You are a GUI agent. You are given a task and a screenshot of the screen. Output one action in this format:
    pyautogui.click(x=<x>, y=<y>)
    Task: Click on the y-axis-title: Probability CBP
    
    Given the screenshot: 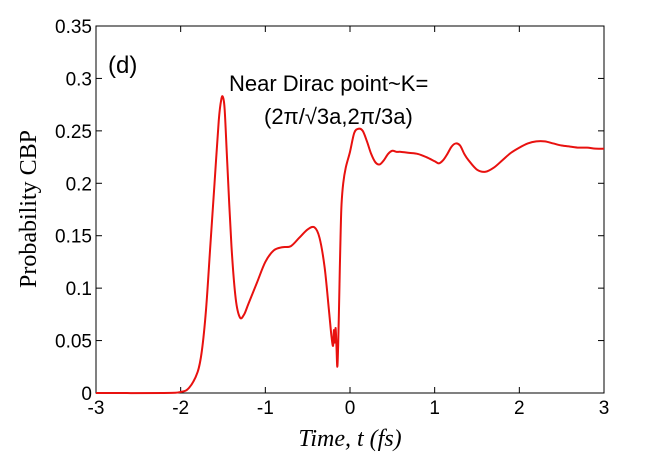 What is the action you would take?
    pyautogui.click(x=29, y=209)
    